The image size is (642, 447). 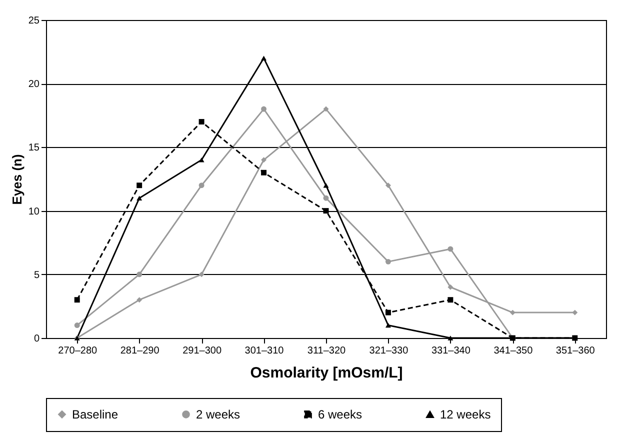 What do you see at coordinates (37, 275) in the screenshot?
I see `y-tick-label: 5` at bounding box center [37, 275].